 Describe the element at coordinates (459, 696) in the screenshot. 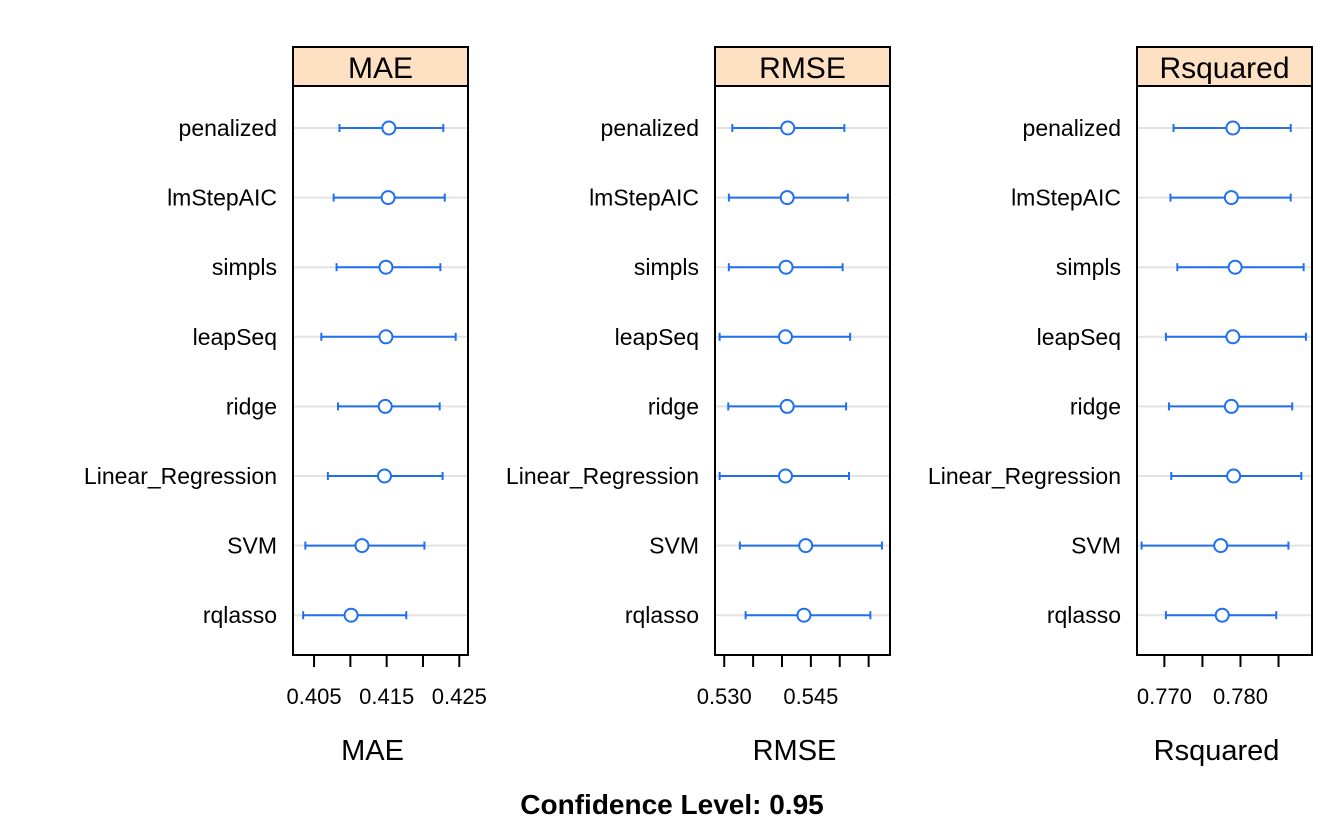

I see `x-tick-label: 0.425` at that location.